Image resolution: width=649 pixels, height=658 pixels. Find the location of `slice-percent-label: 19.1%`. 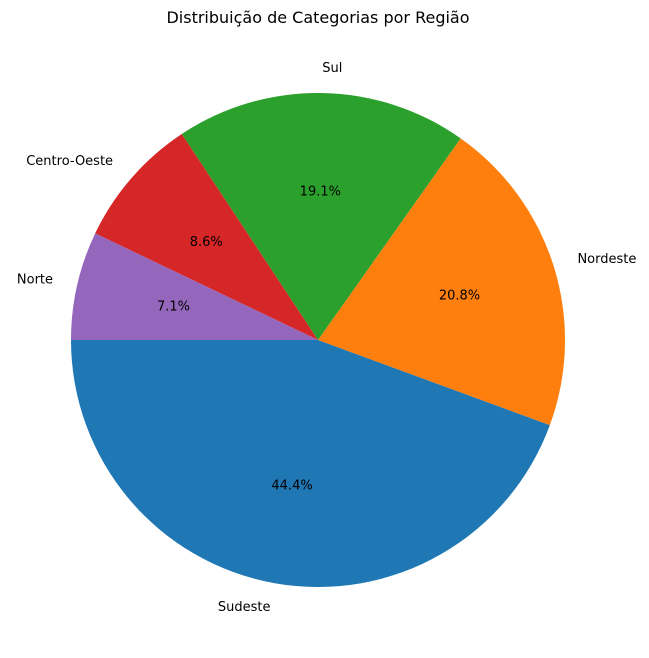

slice-percent-label: 19.1% is located at coordinates (320, 191).